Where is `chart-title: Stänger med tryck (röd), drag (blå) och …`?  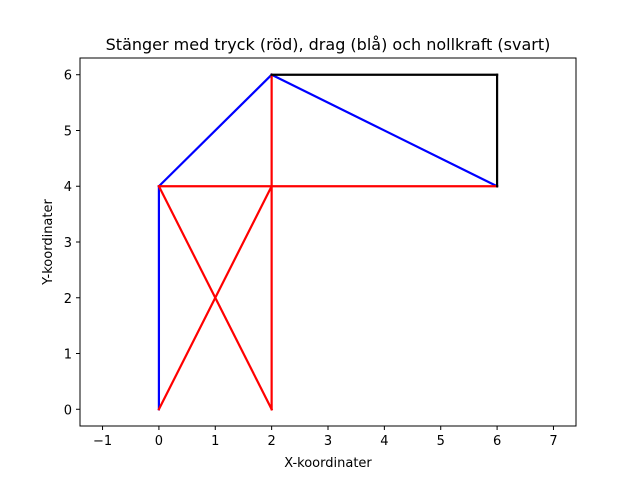 chart-title: Stänger med tryck (röd), drag (blå) och … is located at coordinates (328, 44).